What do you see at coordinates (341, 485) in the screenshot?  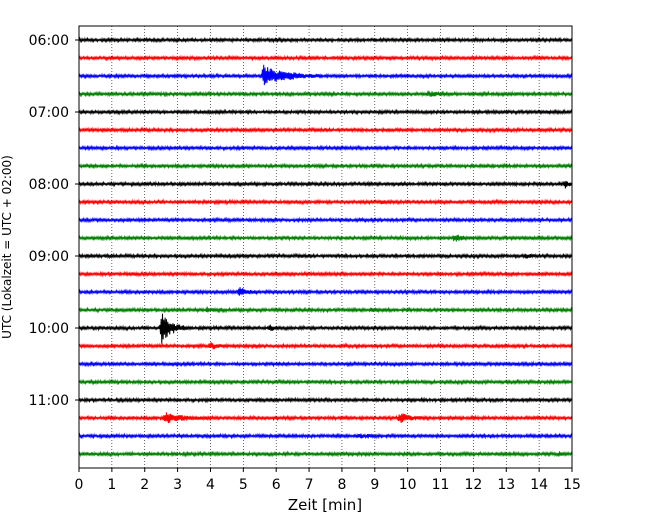 I see `x-tick-label: 8` at bounding box center [341, 485].